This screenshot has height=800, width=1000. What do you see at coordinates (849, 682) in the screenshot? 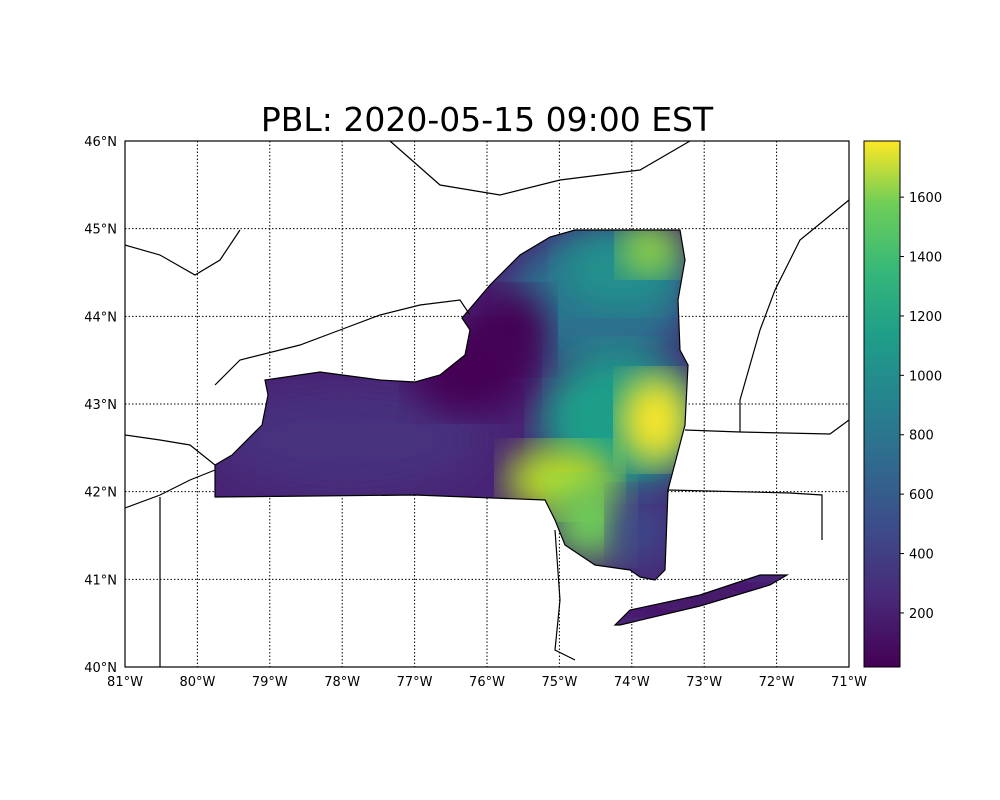
I see `x-tick-label: 71°W` at bounding box center [849, 682].